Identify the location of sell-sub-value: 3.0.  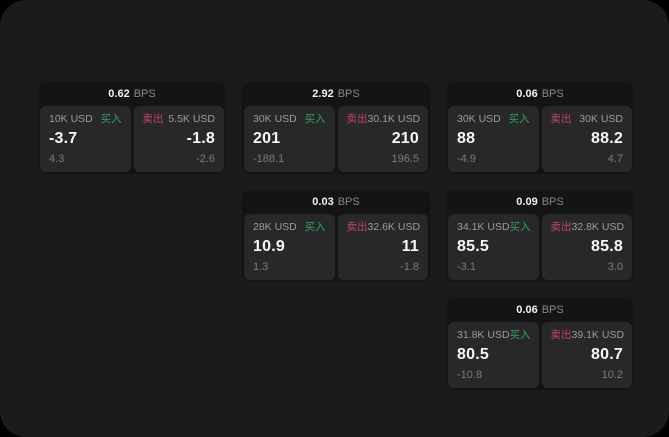
(615, 267).